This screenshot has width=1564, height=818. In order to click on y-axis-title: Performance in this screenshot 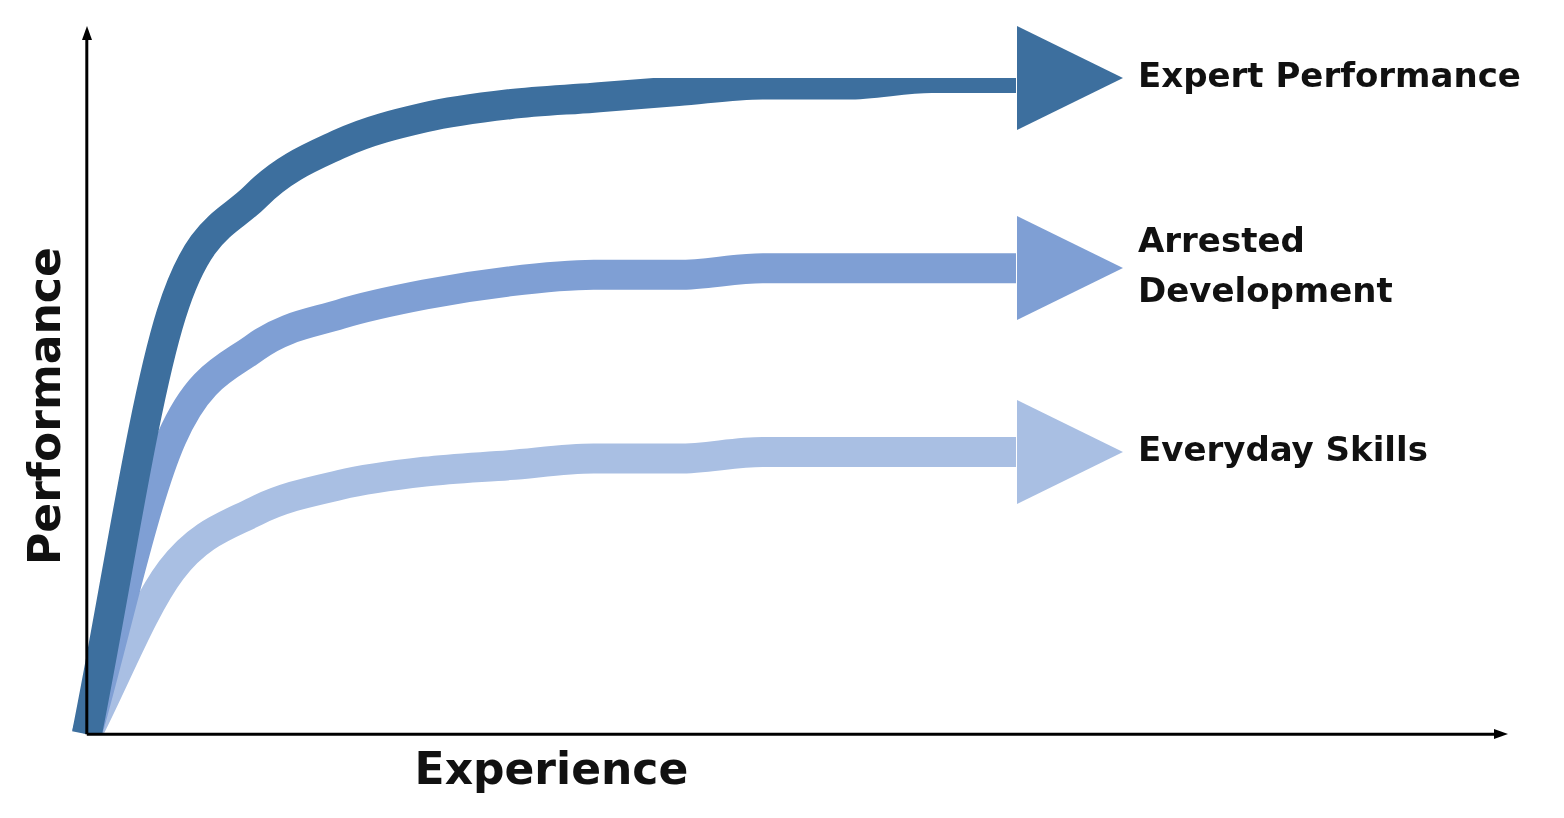, I will do `click(44, 406)`.